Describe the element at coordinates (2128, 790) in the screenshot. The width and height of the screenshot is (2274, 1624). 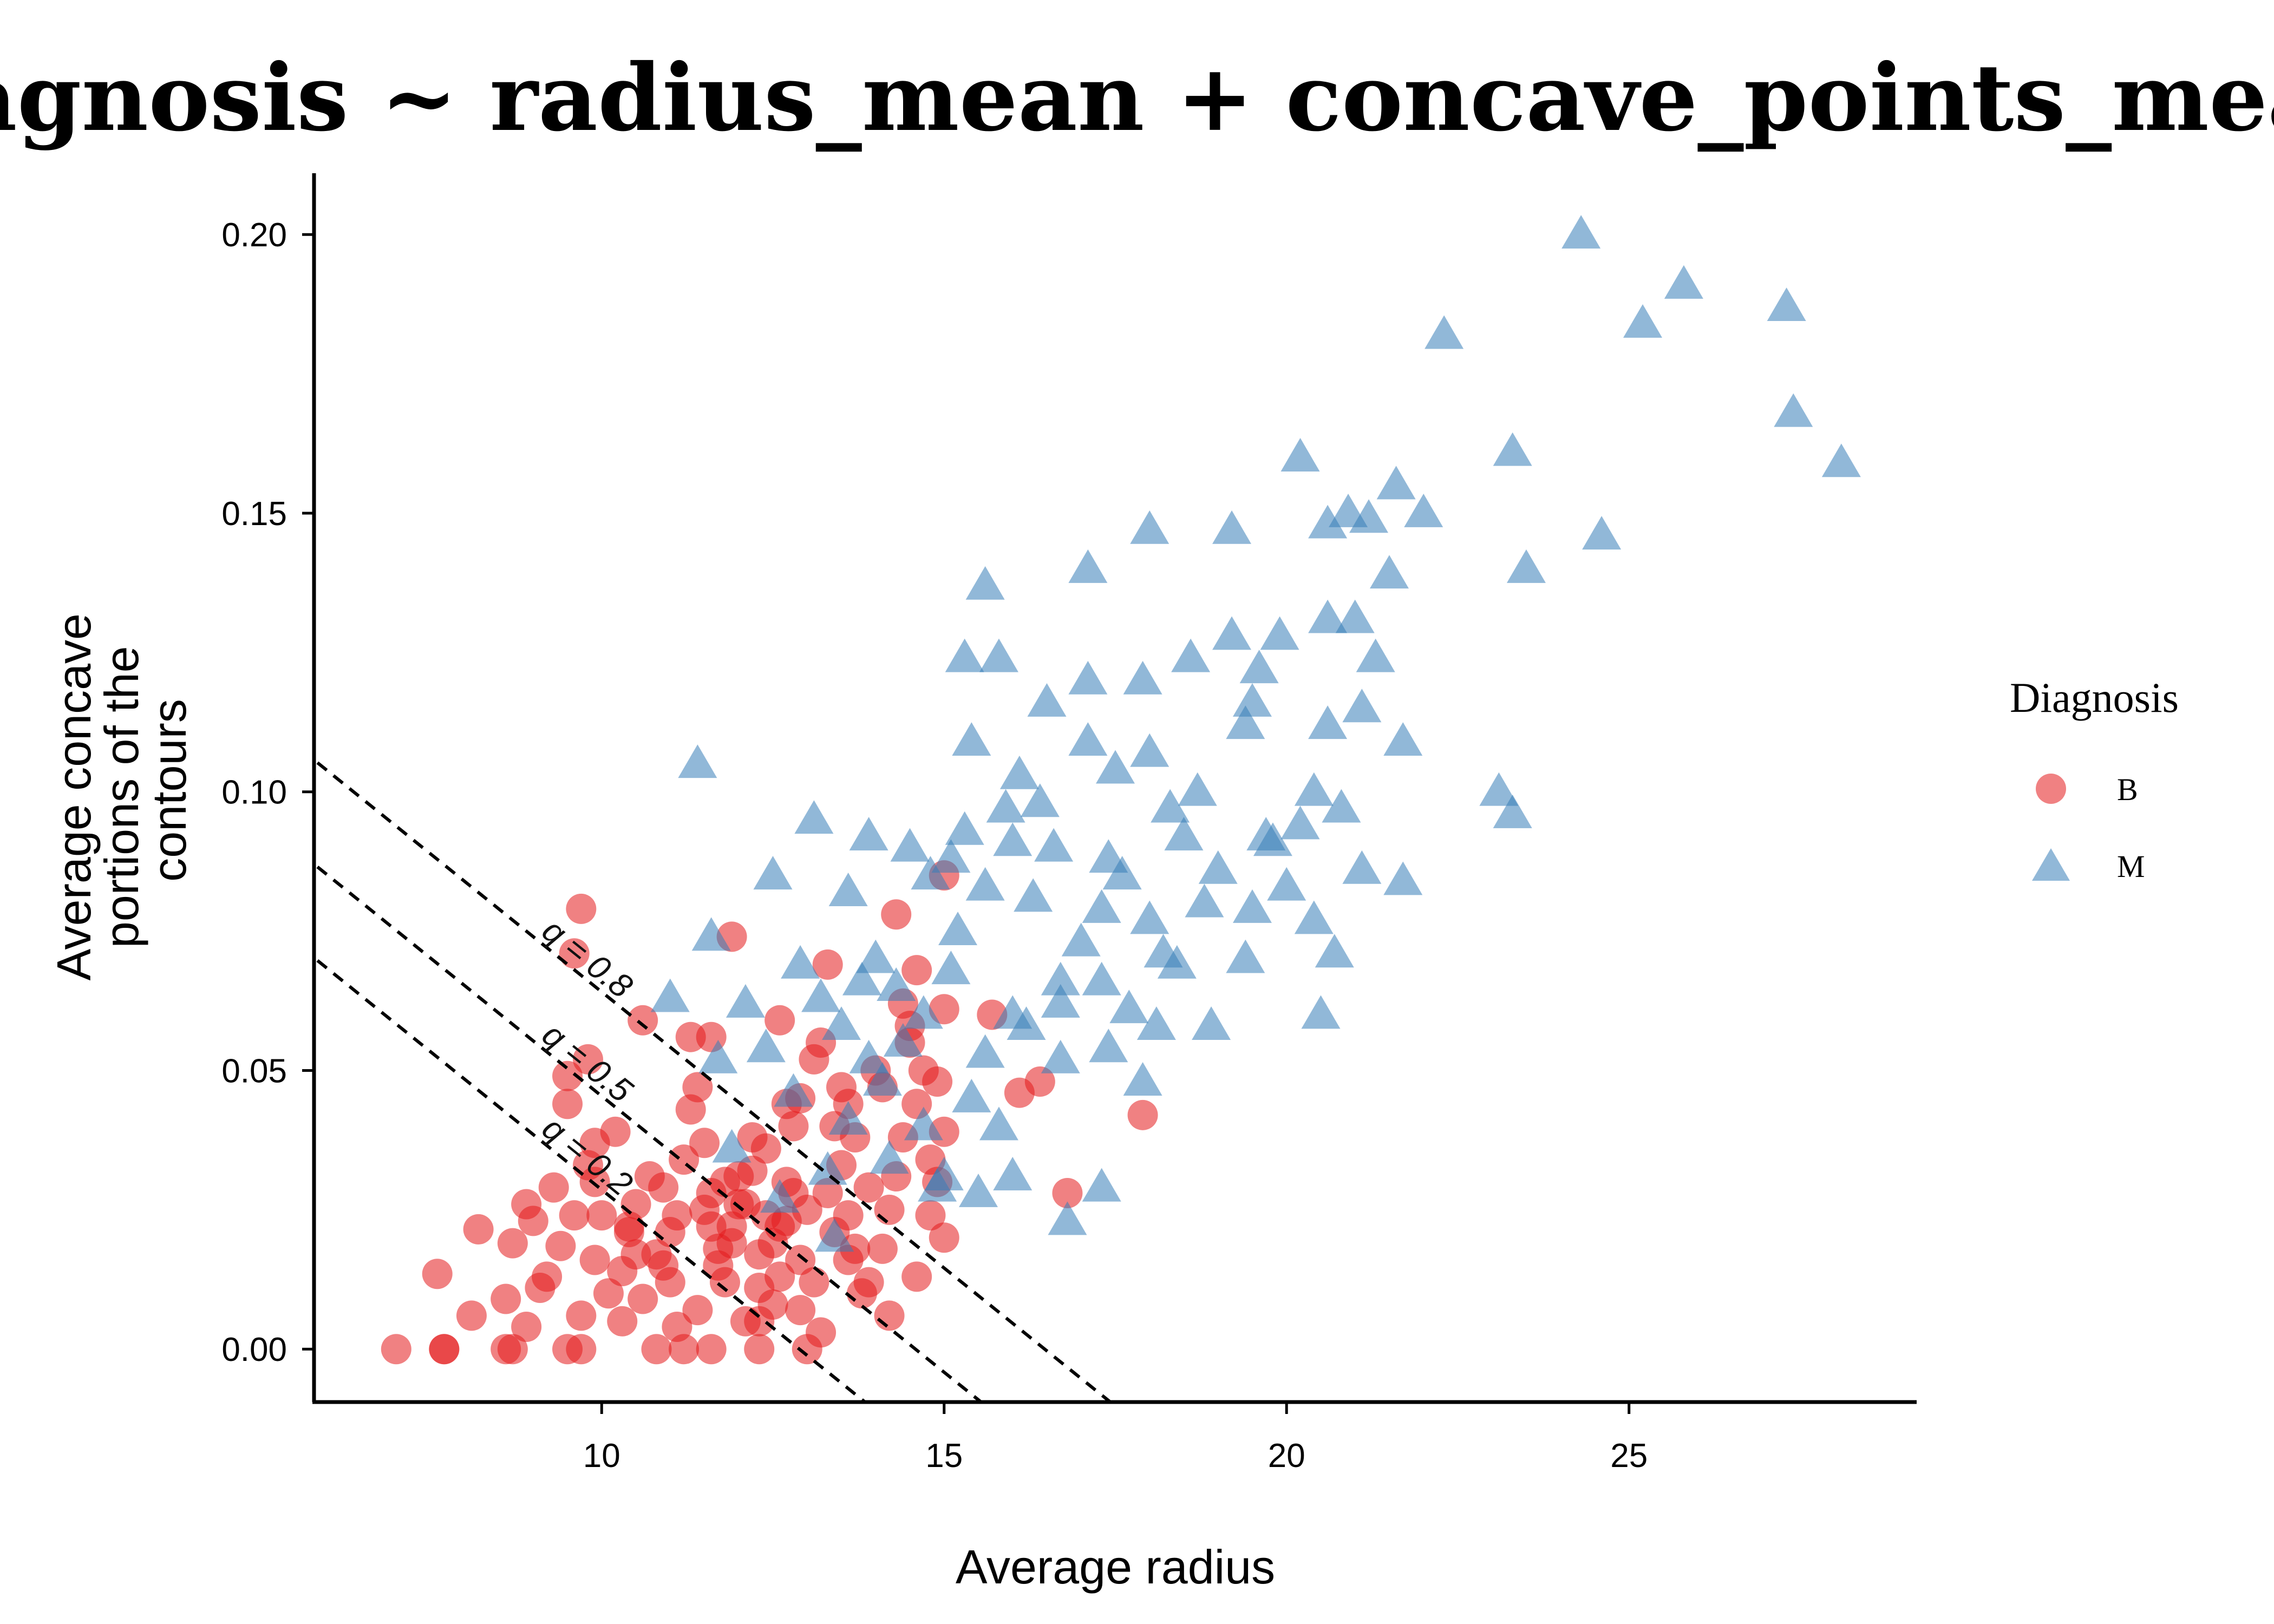
I see `legend-label-b: B` at that location.